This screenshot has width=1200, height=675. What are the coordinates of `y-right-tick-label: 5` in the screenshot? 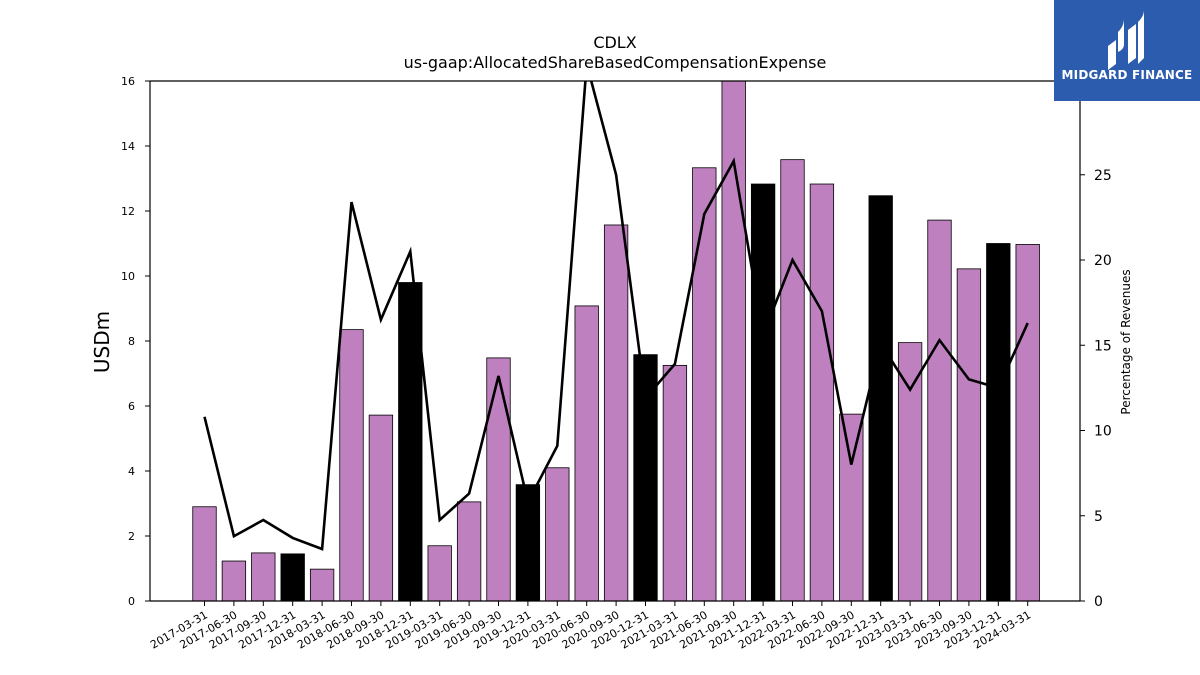 It's located at (1098, 517).